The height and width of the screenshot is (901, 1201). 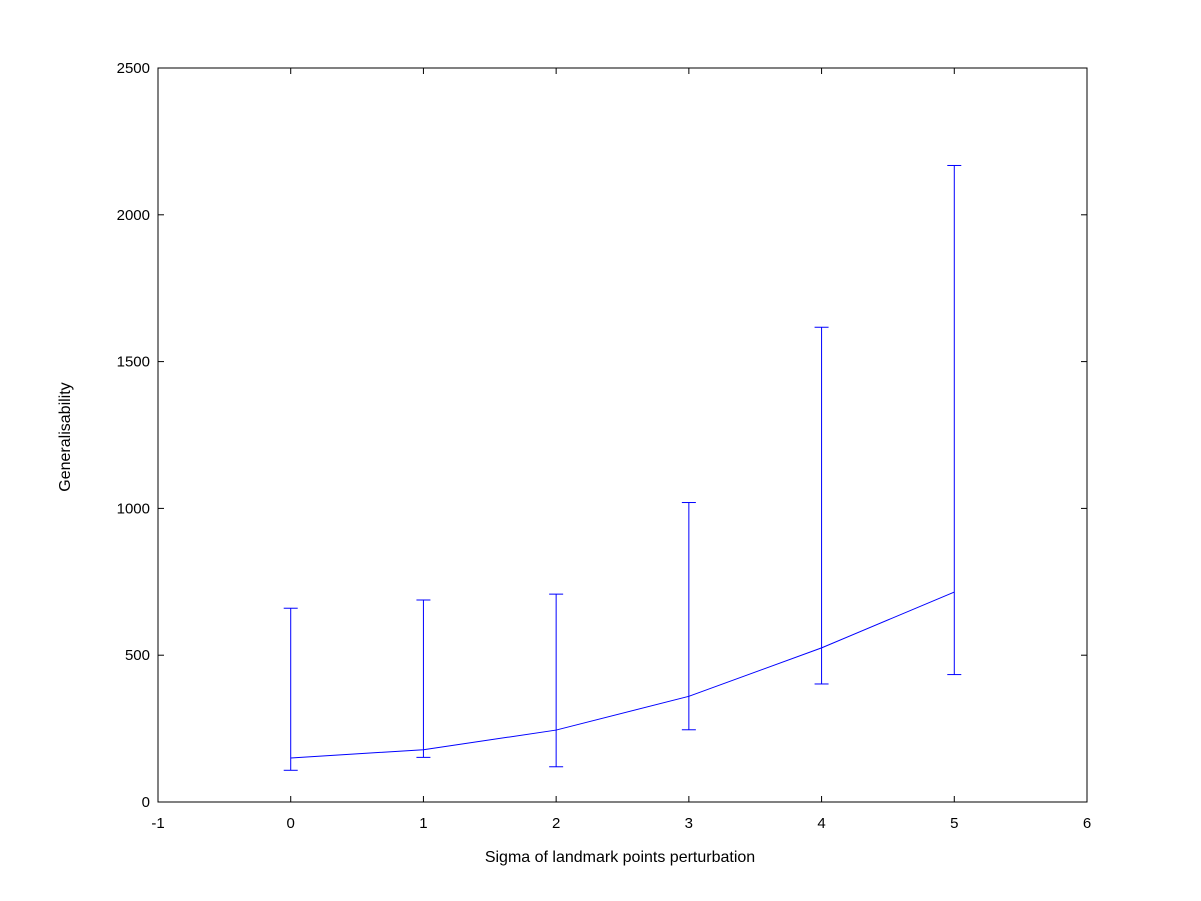 What do you see at coordinates (146, 802) in the screenshot?
I see `y-tick-label: 0` at bounding box center [146, 802].